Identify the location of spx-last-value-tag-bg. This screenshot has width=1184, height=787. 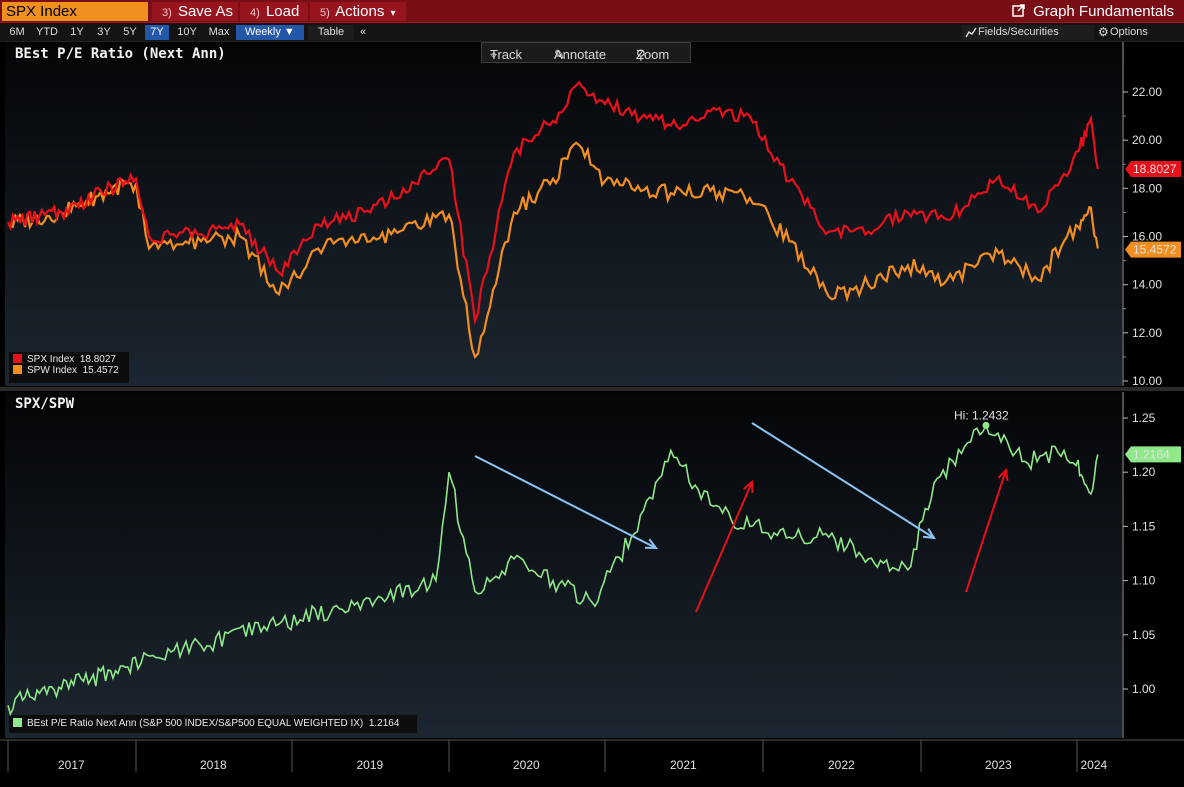
(1153, 169).